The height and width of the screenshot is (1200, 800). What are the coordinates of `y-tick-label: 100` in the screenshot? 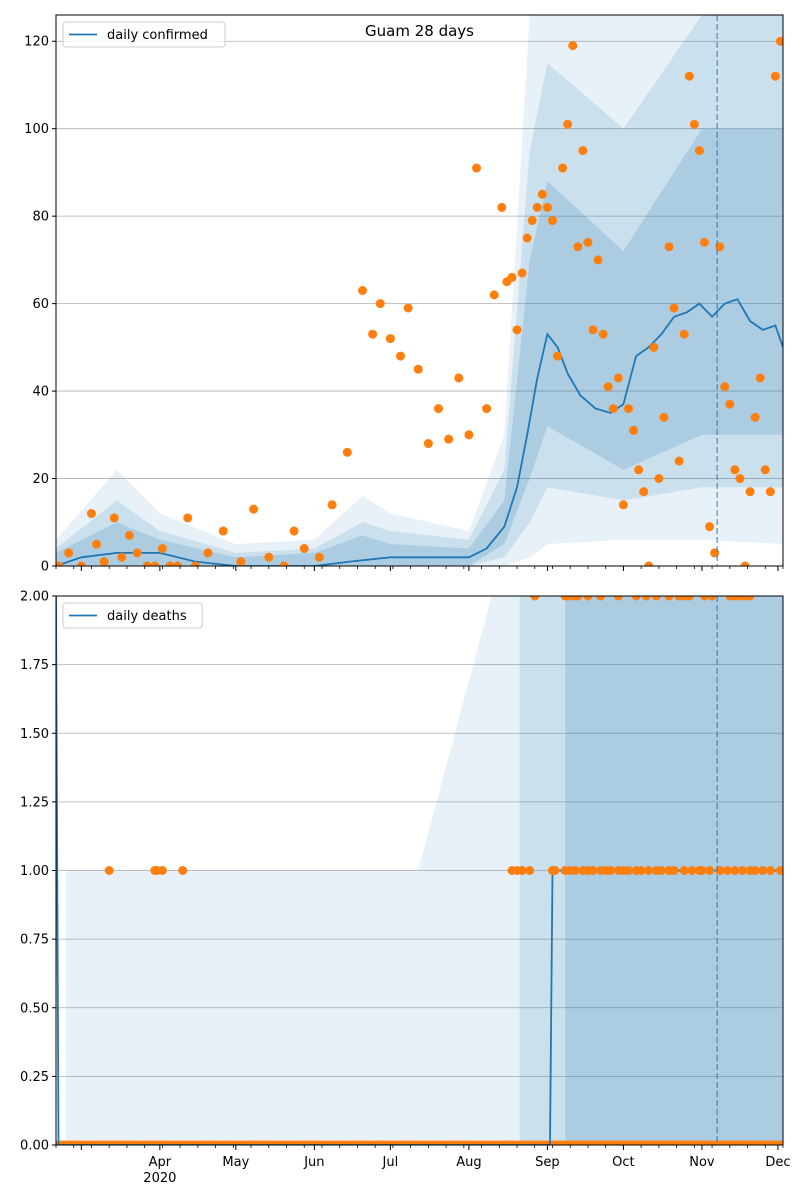 It's located at (36, 129).